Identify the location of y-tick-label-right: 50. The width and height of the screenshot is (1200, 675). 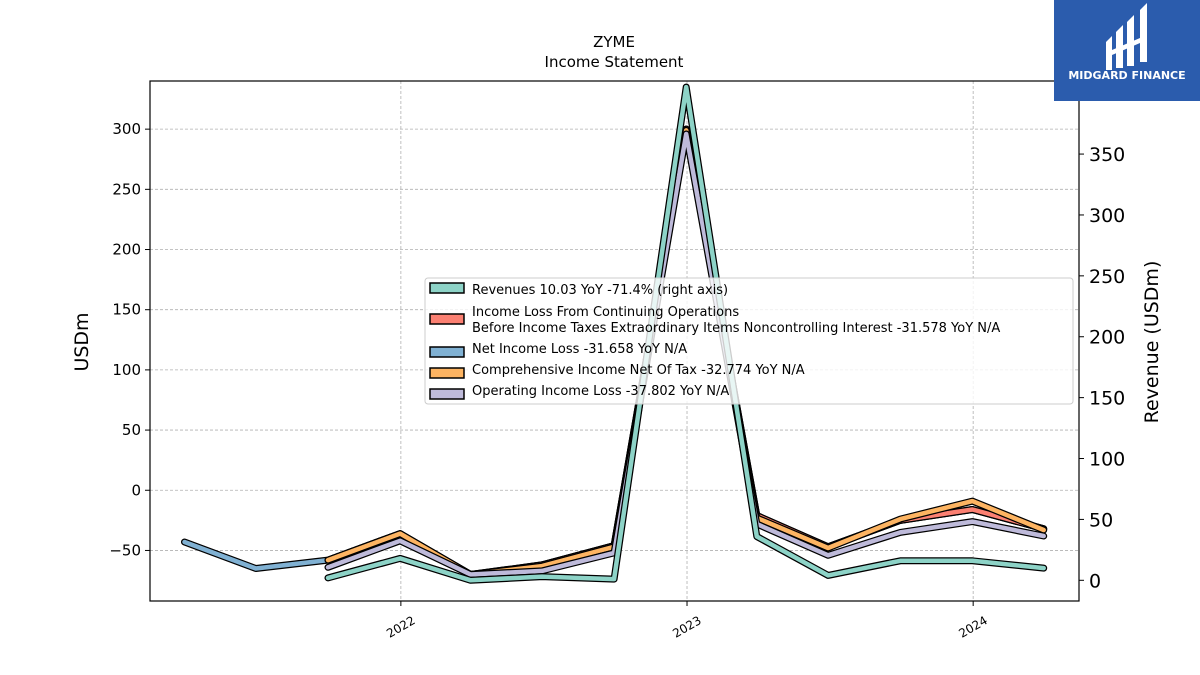
(1101, 520).